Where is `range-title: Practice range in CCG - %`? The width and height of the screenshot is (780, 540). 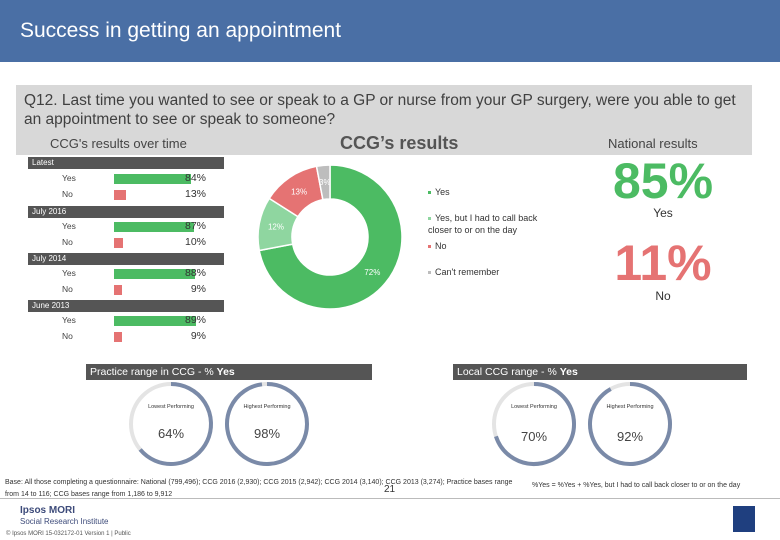 range-title: Practice range in CCG - % is located at coordinates (153, 372).